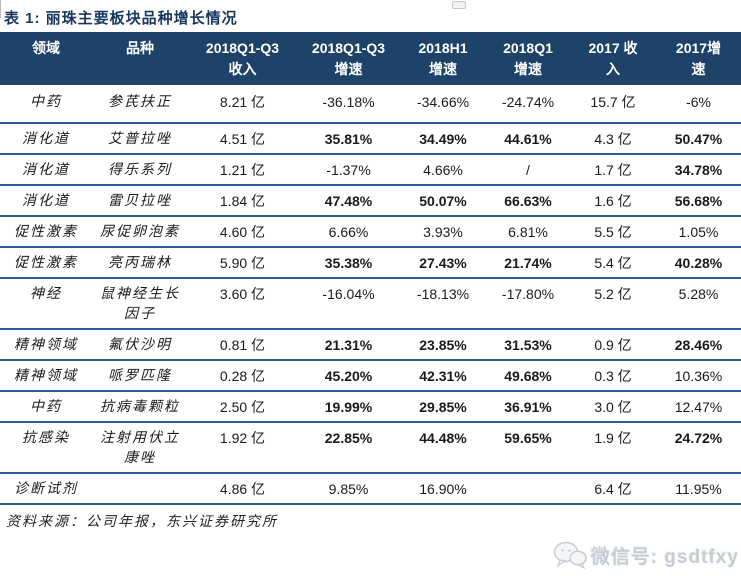 The height and width of the screenshot is (587, 741). What do you see at coordinates (613, 304) in the screenshot?
I see `cell-2017-revenue: 5.2 亿` at bounding box center [613, 304].